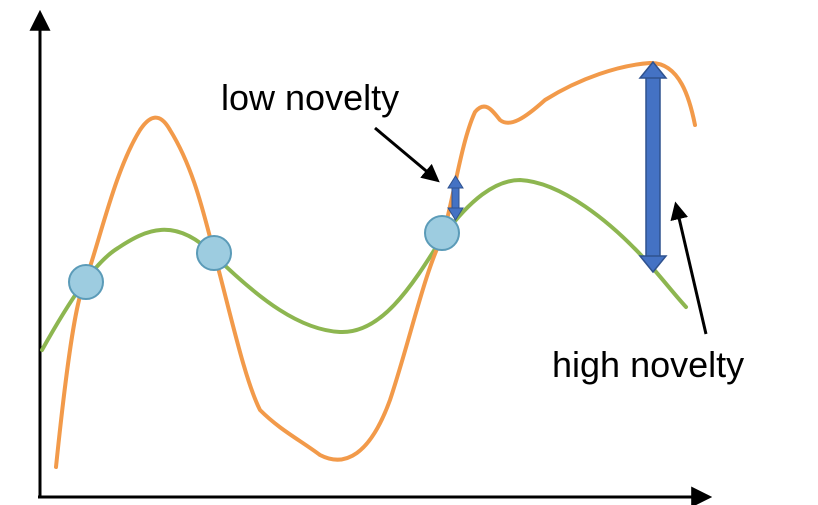 This screenshot has width=818, height=505. Describe the element at coordinates (407, 154) in the screenshot. I see `low-novelty-pointer-arrow` at that location.